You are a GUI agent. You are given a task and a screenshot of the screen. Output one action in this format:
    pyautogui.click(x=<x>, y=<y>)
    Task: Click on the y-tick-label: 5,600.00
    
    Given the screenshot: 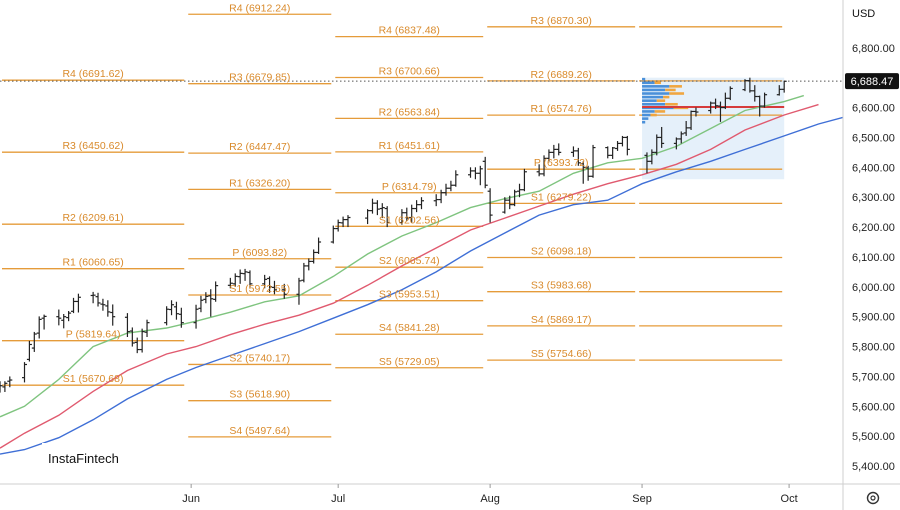 What is the action you would take?
    pyautogui.click(x=873, y=407)
    